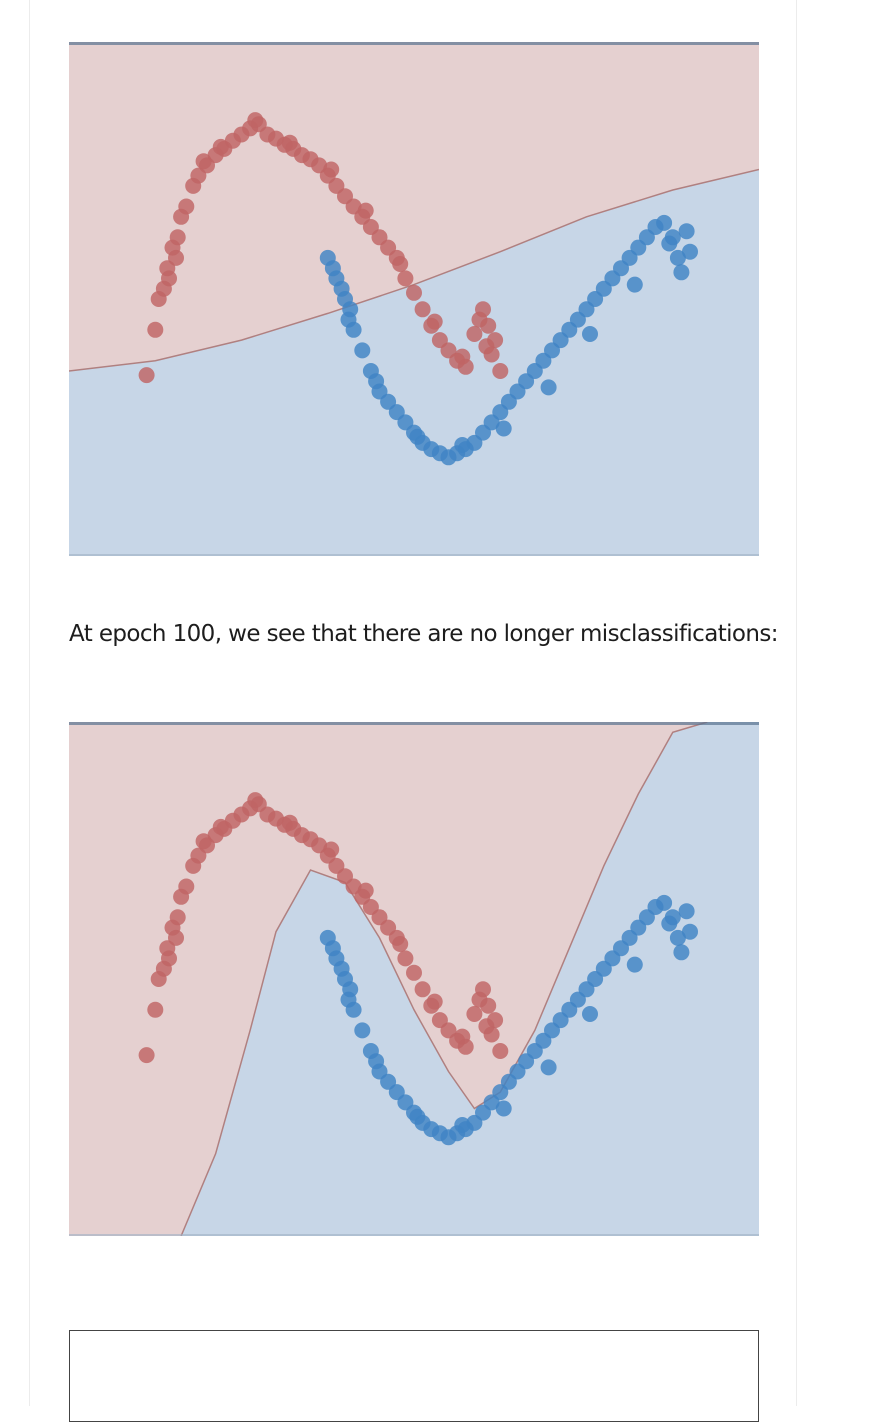  I want to click on decision-boundary-line, so click(414, 270).